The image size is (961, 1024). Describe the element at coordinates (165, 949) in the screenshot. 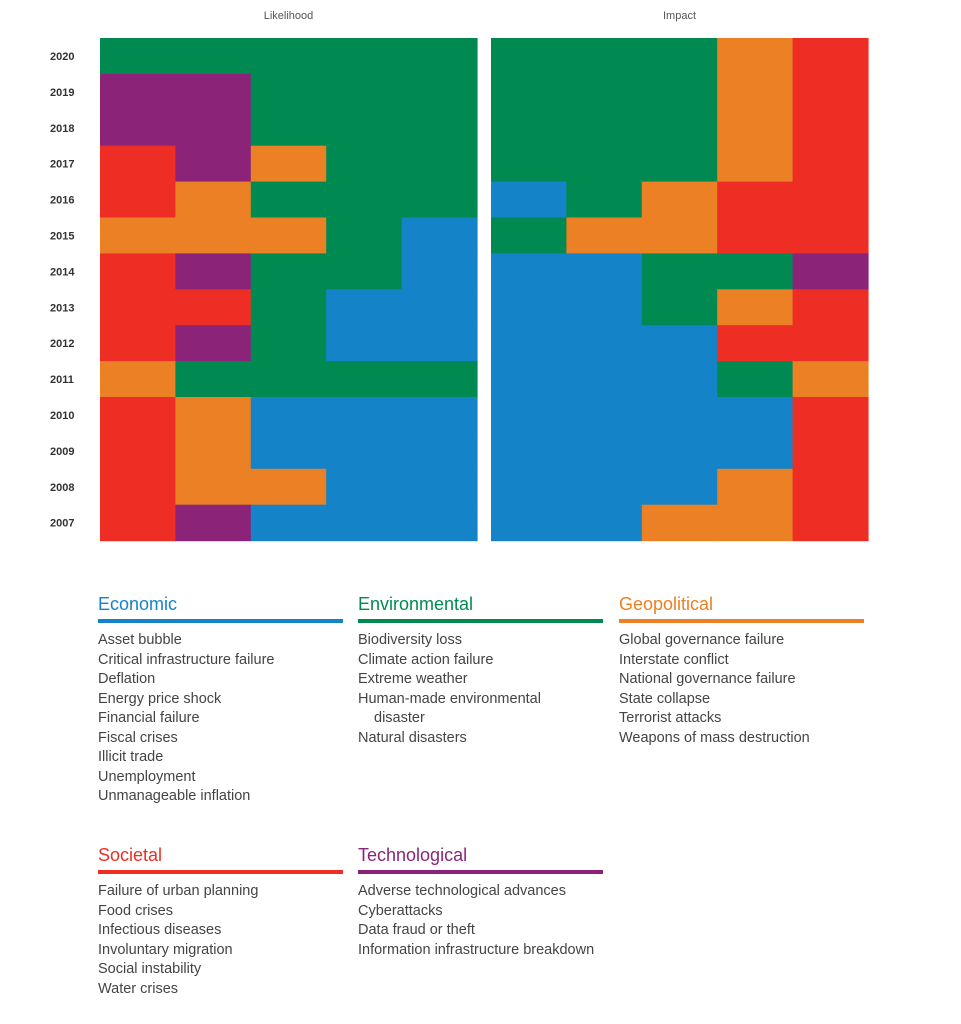

I see `legend-item: Involuntary migration` at that location.